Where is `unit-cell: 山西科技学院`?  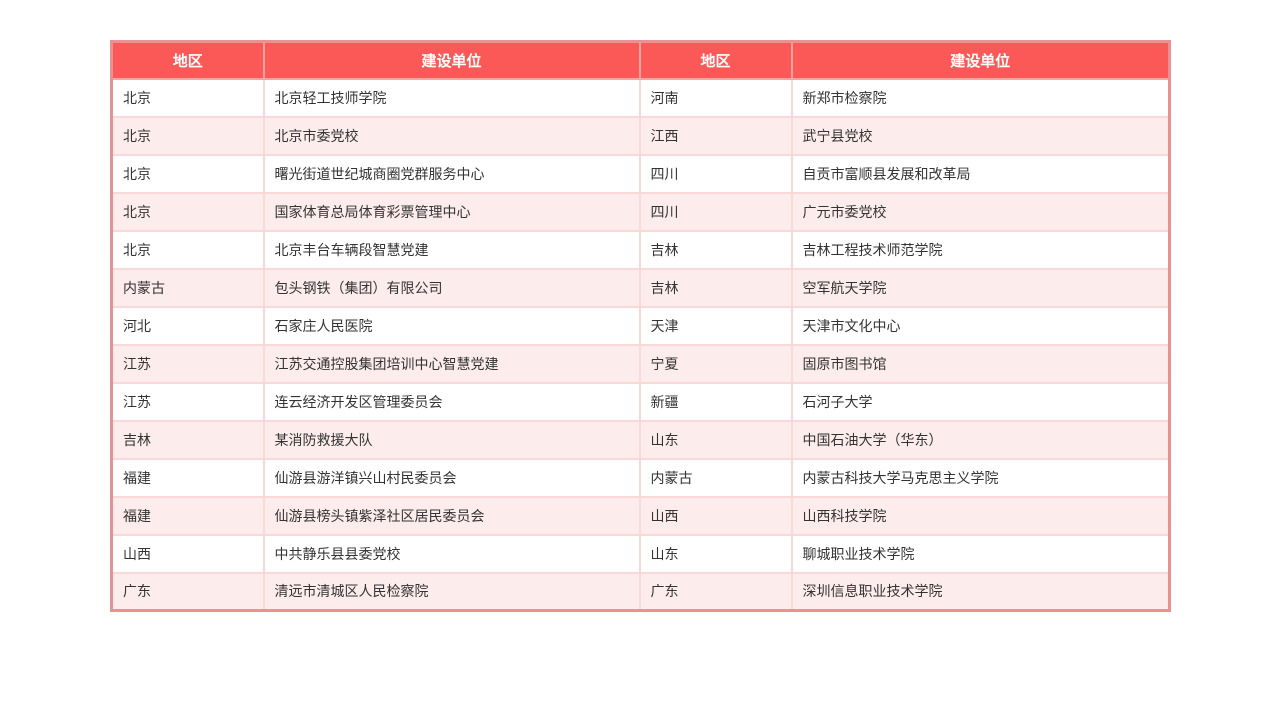
unit-cell: 山西科技学院 is located at coordinates (980, 515).